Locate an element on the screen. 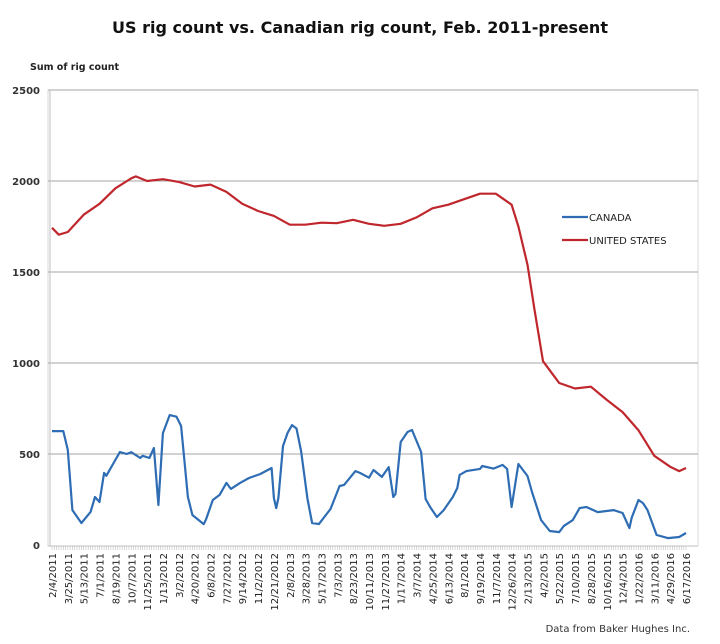 This screenshot has width=720, height=644. legend-label: UNITED STATES is located at coordinates (628, 241).